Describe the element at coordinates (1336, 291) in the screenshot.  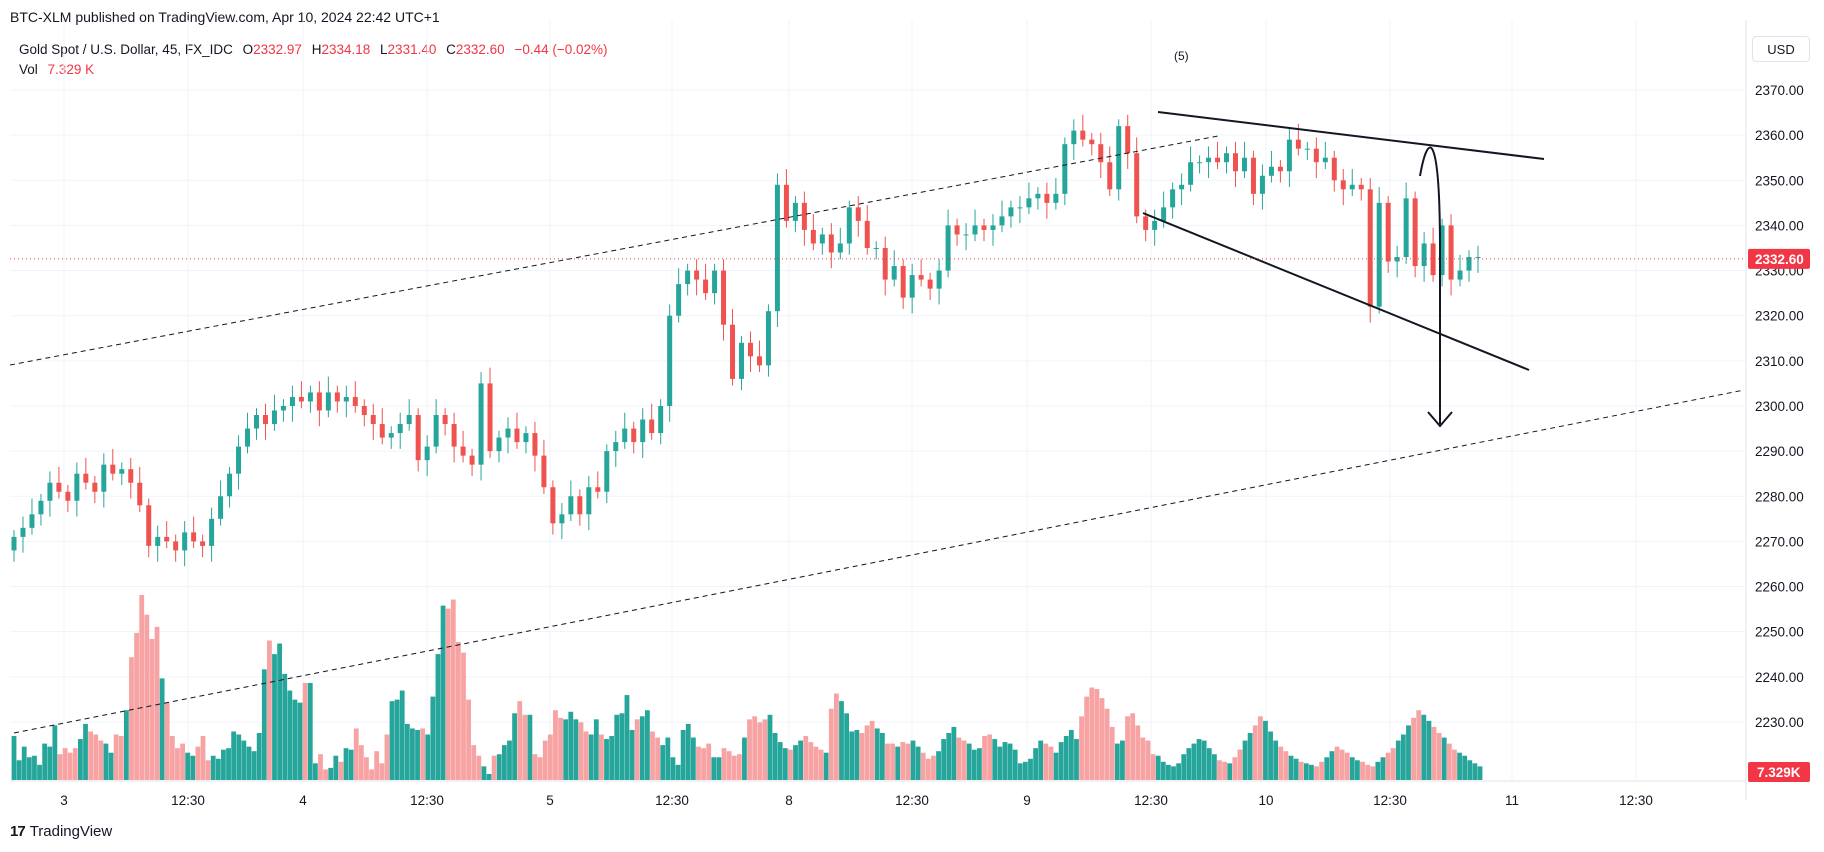
I see `wedge-lower-line` at that location.